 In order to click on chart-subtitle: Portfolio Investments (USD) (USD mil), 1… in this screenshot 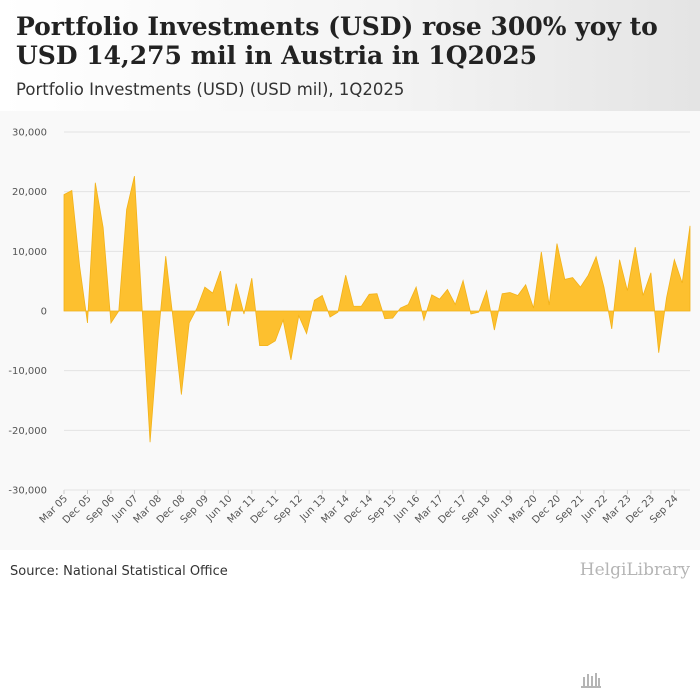, I will do `click(210, 89)`.